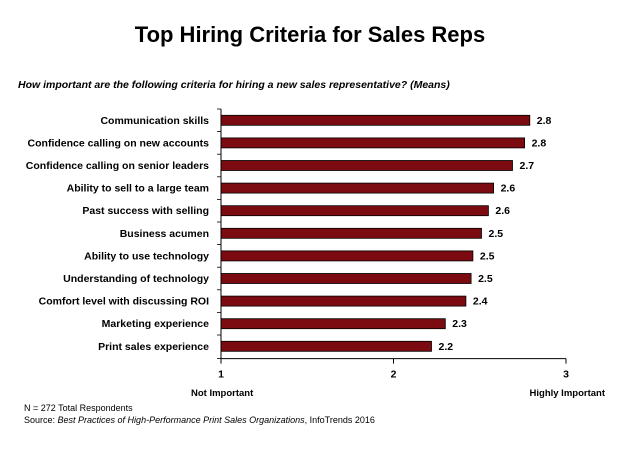 The image size is (620, 465). Describe the element at coordinates (527, 166) in the screenshot. I see `value-label: 2.7` at that location.